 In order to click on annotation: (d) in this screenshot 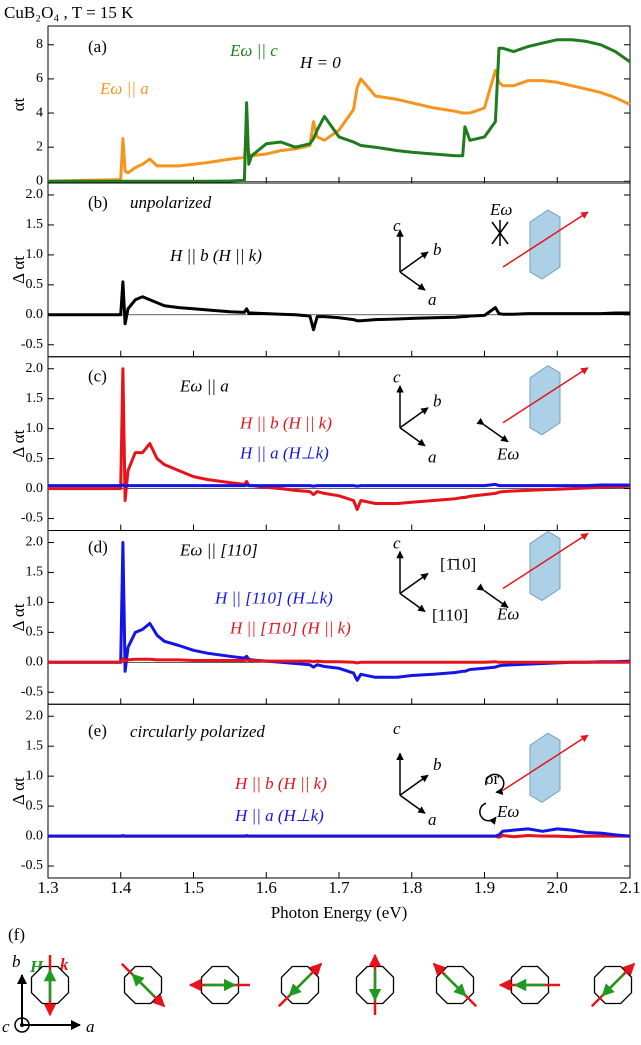, I will do `click(98, 546)`.